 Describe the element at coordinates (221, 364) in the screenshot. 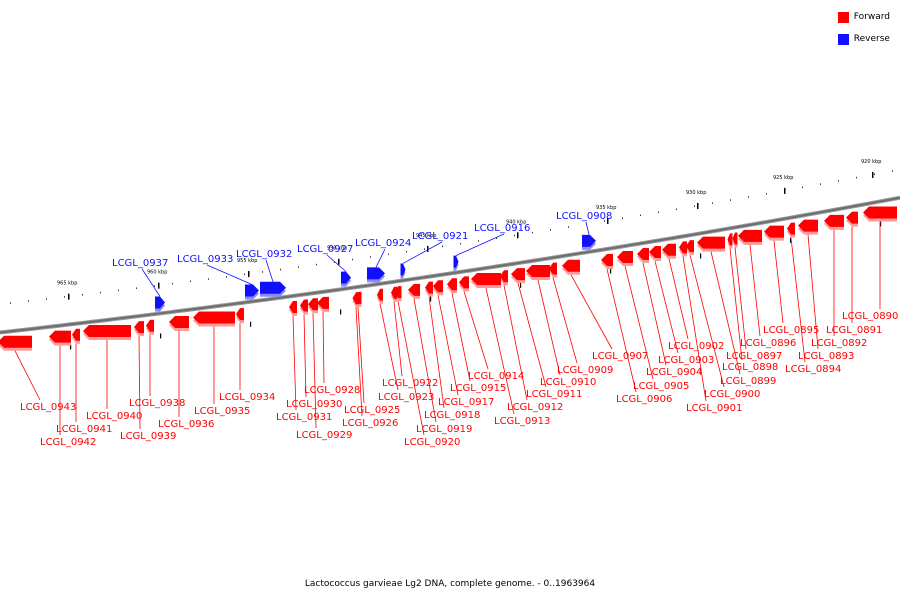

I see `gene-LCGL_0935: LCGL_0935` at that location.